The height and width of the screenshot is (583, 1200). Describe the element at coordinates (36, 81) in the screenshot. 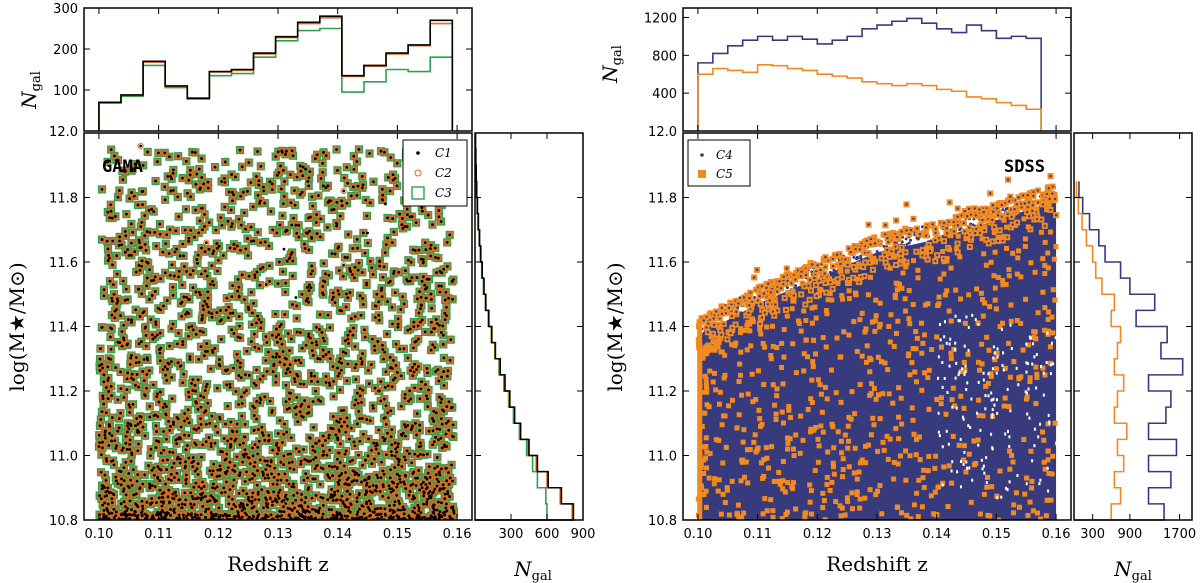

I see `gama-top-ylabel-sub: gal` at that location.